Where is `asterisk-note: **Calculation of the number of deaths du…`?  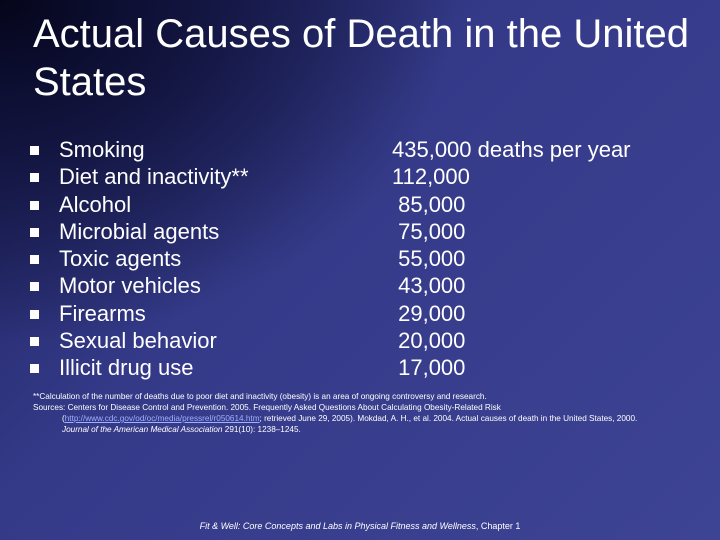 asterisk-note: **Calculation of the number of deaths du… is located at coordinates (260, 396).